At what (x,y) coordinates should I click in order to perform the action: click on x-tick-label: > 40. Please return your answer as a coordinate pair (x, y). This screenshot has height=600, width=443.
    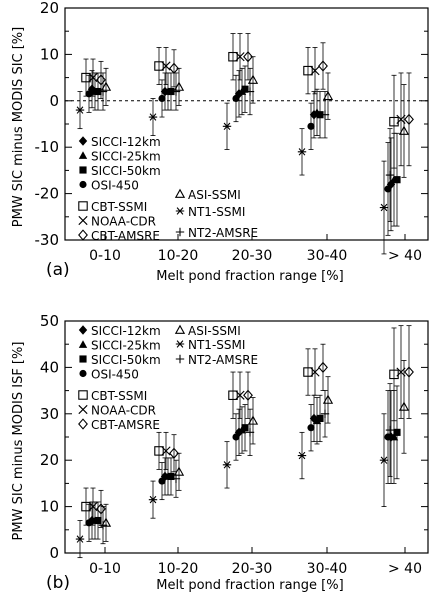
    Looking at the image, I should click on (405, 256).